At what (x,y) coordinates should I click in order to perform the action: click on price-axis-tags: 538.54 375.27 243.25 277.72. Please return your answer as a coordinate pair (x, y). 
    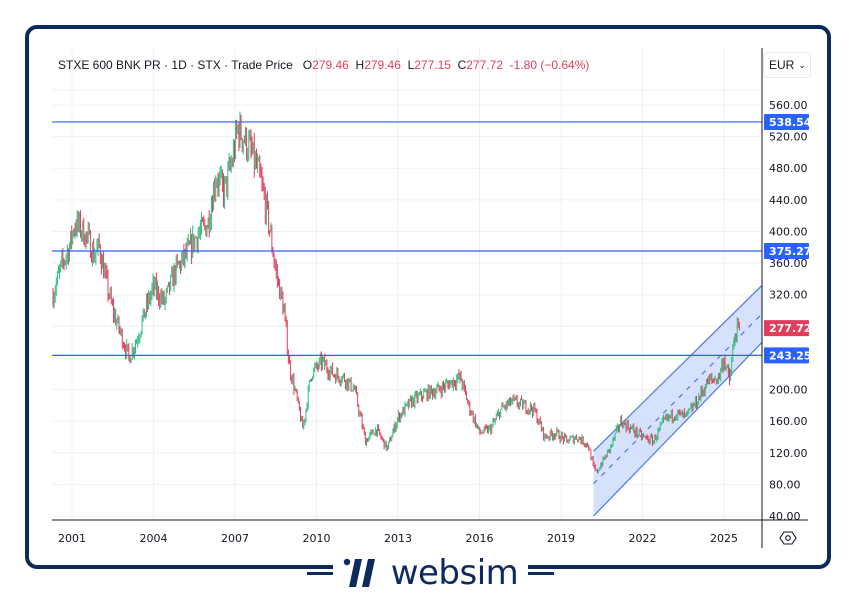
    Looking at the image, I should click on (788, 238).